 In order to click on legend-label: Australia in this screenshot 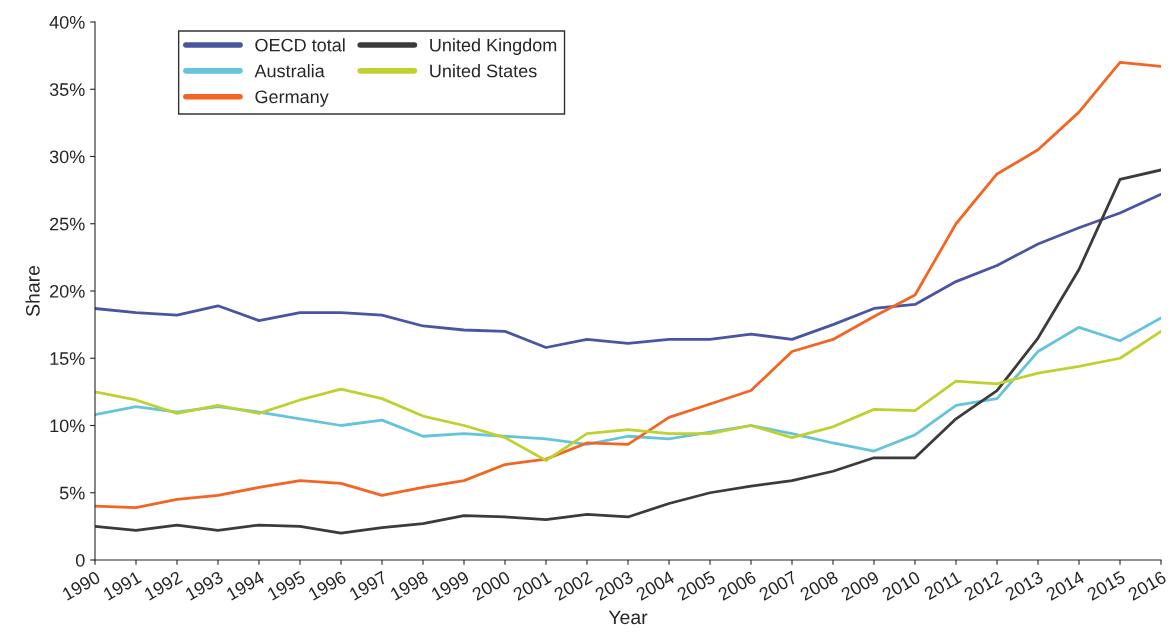, I will do `click(289, 71)`.